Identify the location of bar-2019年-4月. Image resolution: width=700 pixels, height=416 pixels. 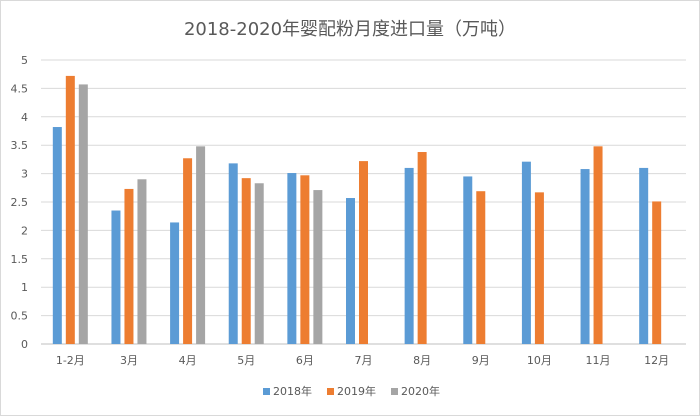
(188, 251).